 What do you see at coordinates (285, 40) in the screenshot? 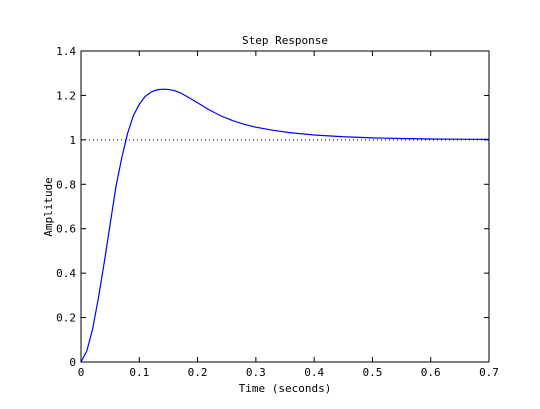
I see `chart-title: Step Response` at bounding box center [285, 40].